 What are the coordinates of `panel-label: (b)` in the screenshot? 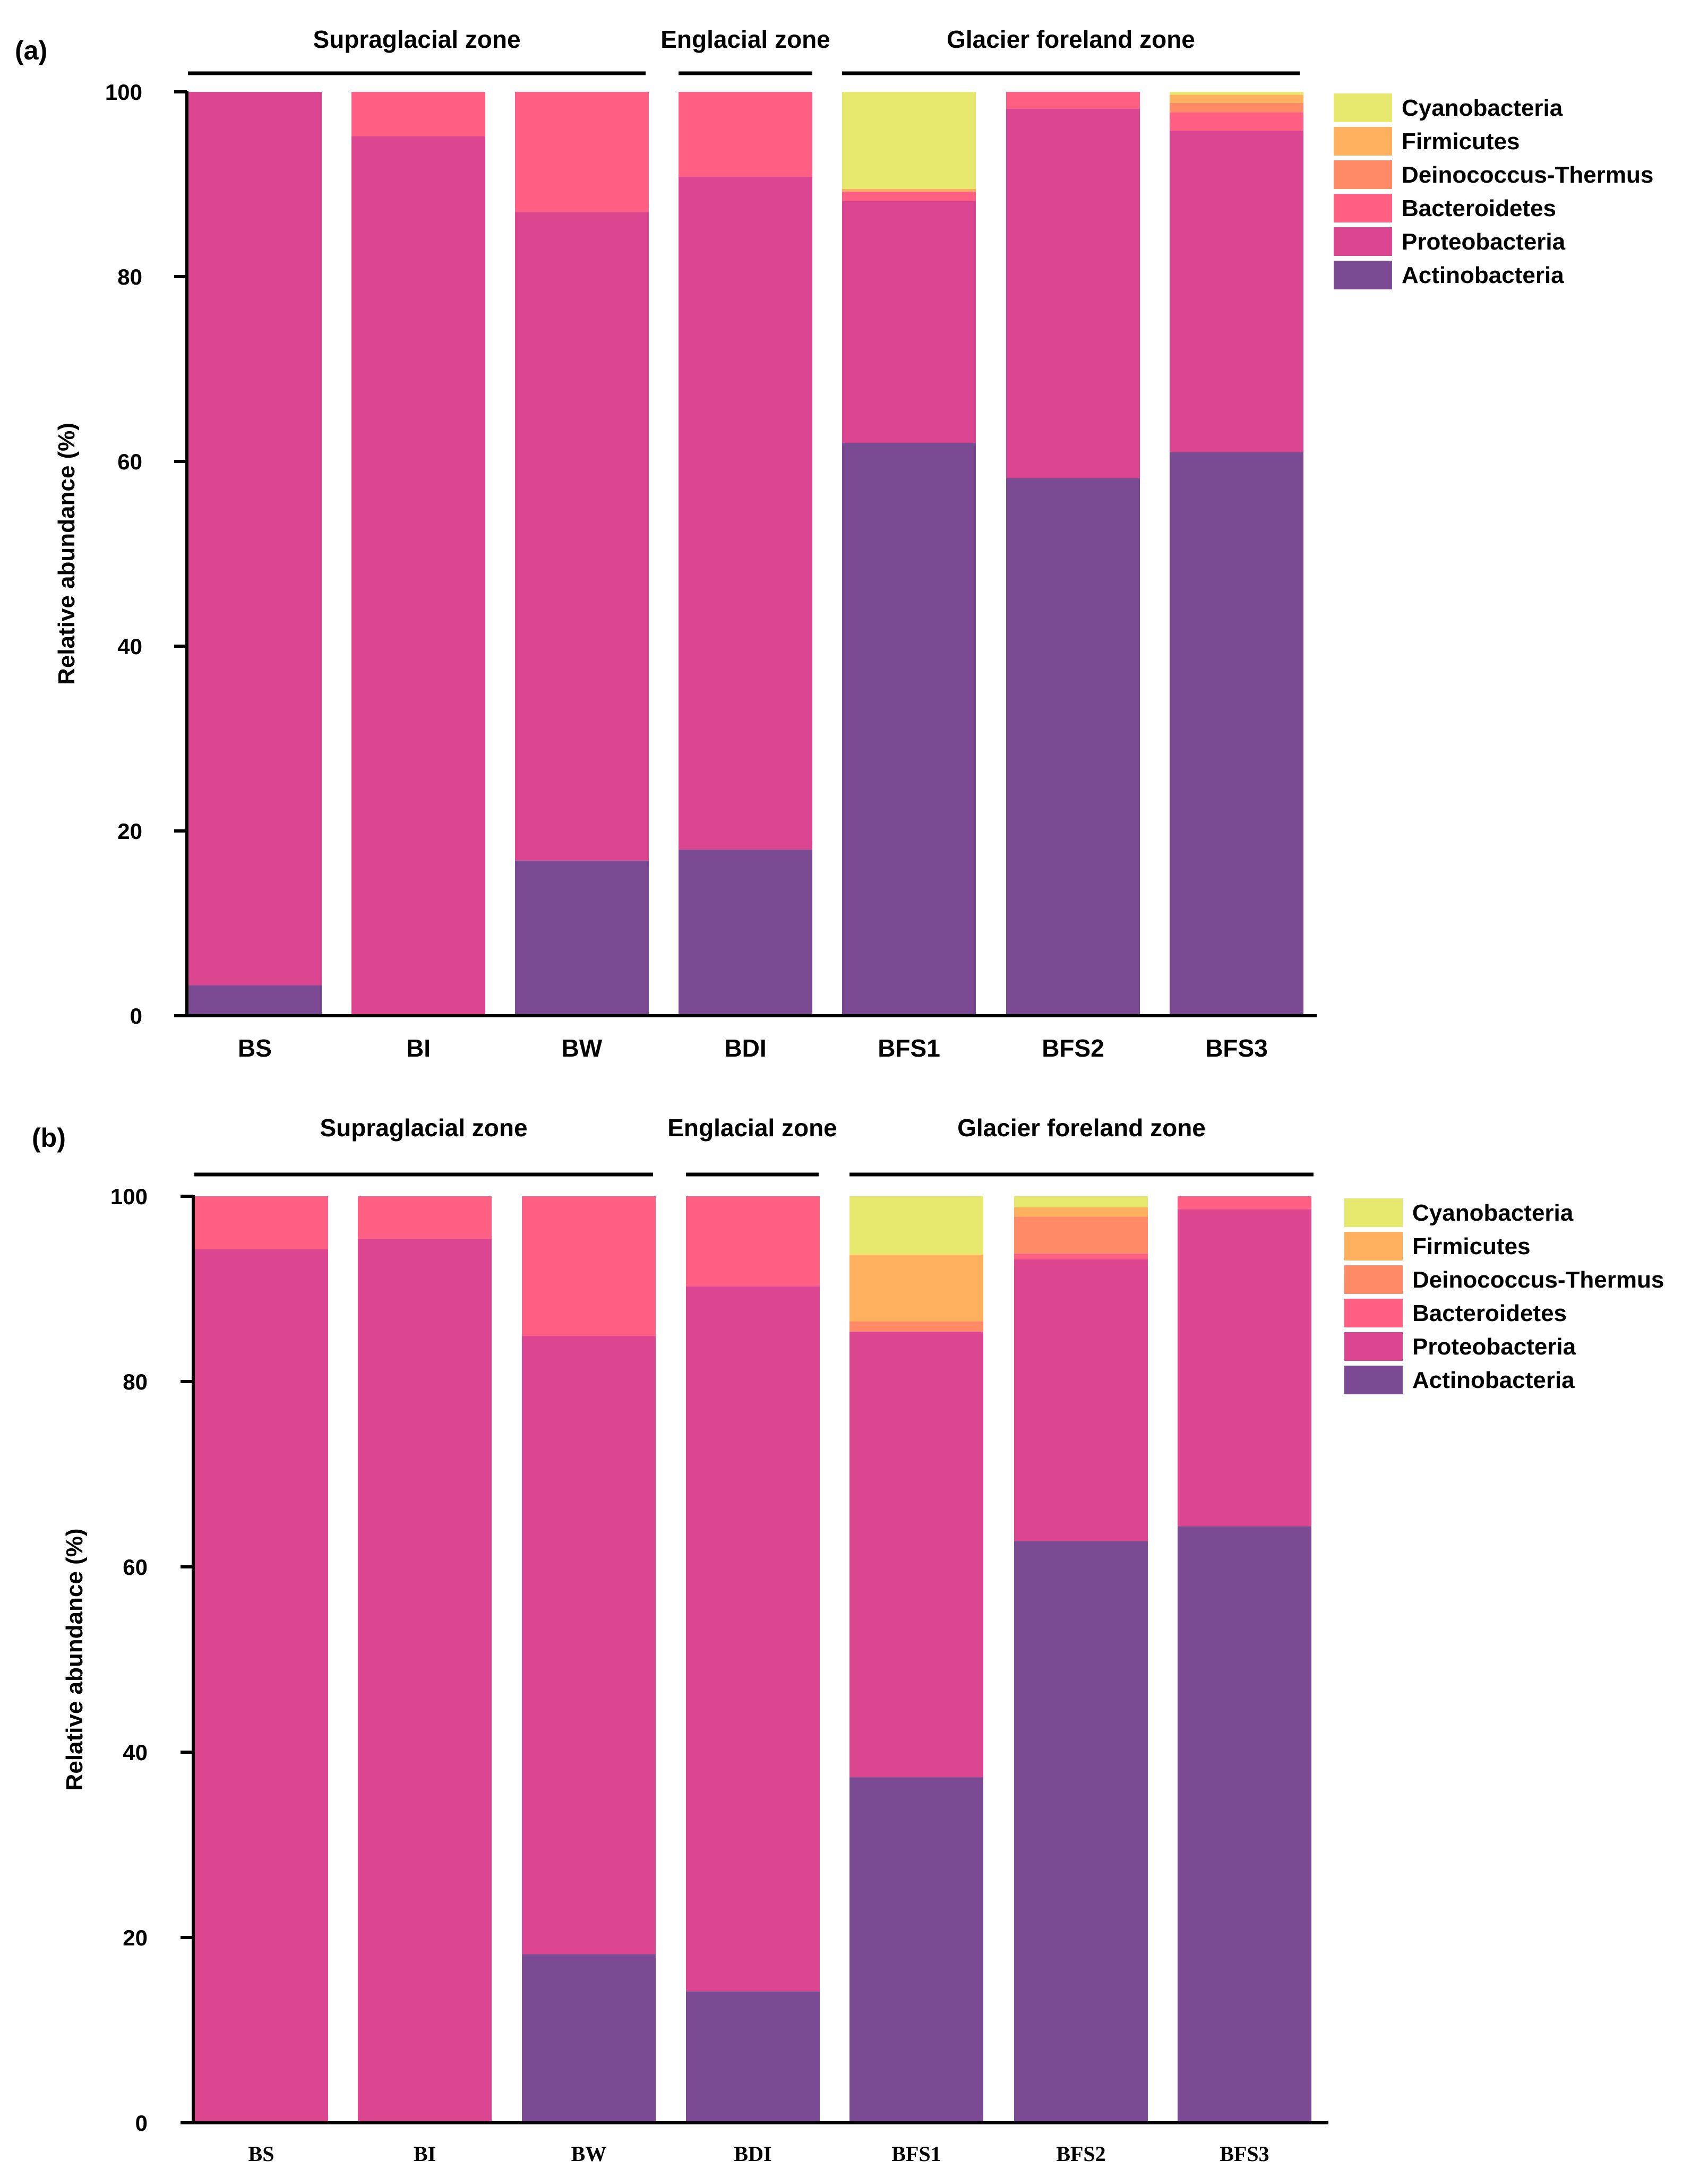 It's located at (49, 1138).